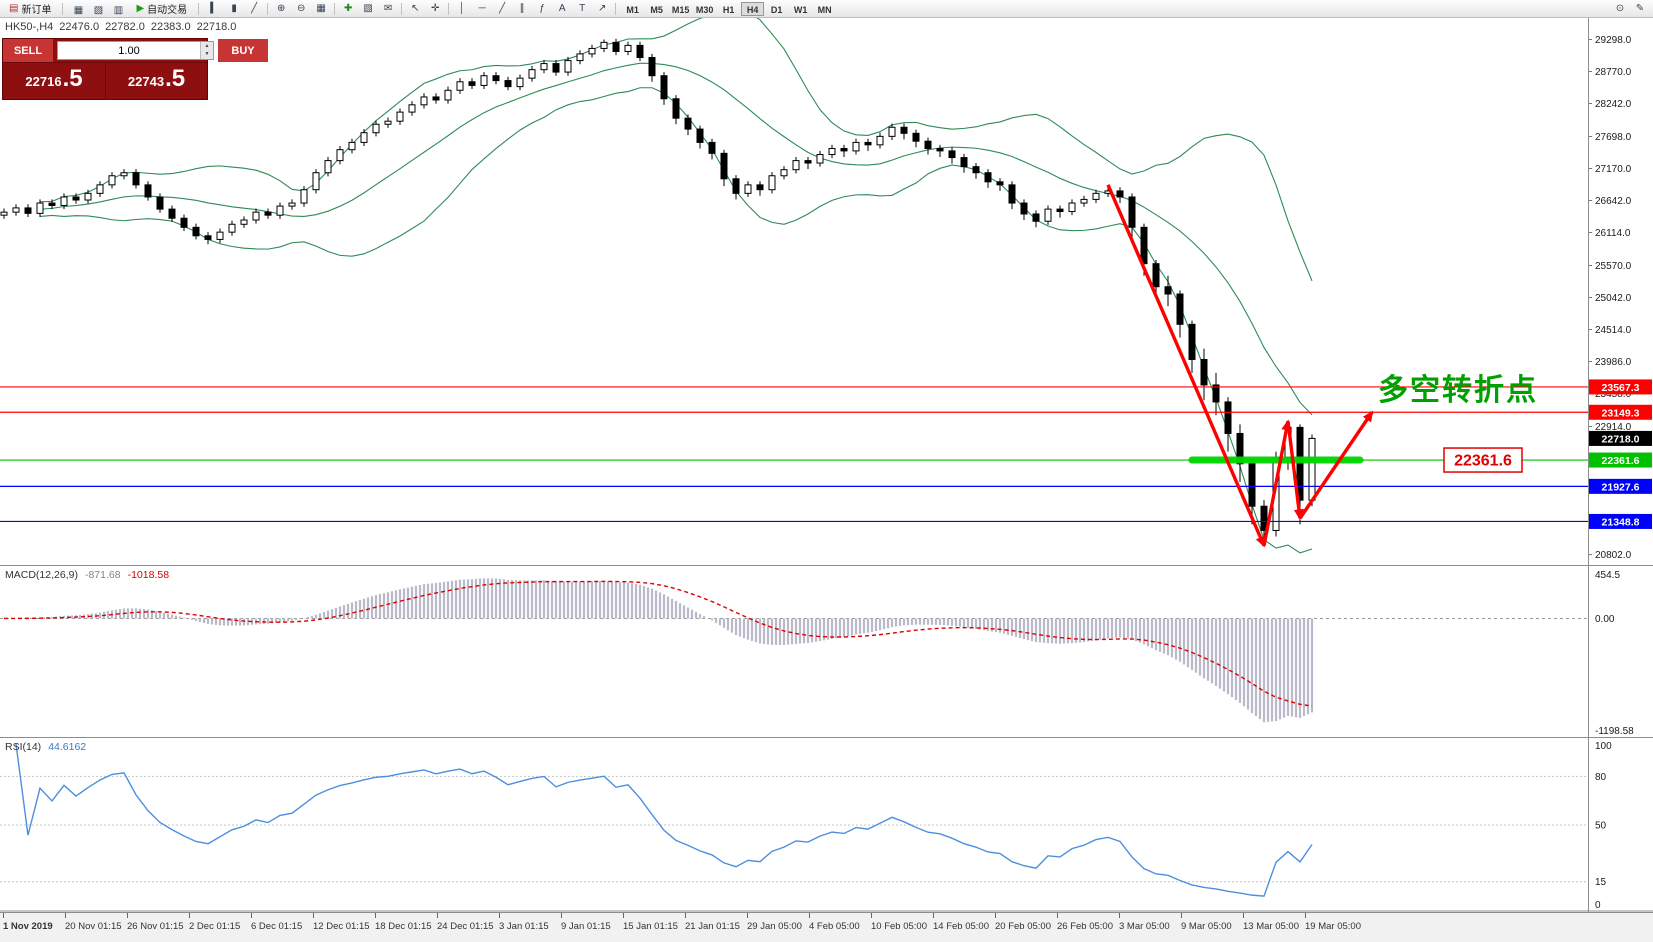  I want to click on line-chart-icon: ╱, so click(254, 8).